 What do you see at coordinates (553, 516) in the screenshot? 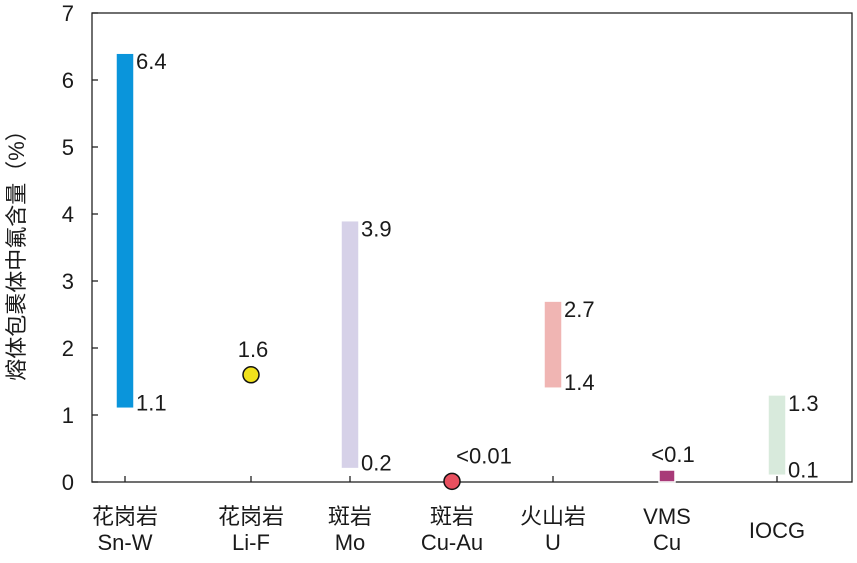
I see `category-label: 火山岩` at bounding box center [553, 516].